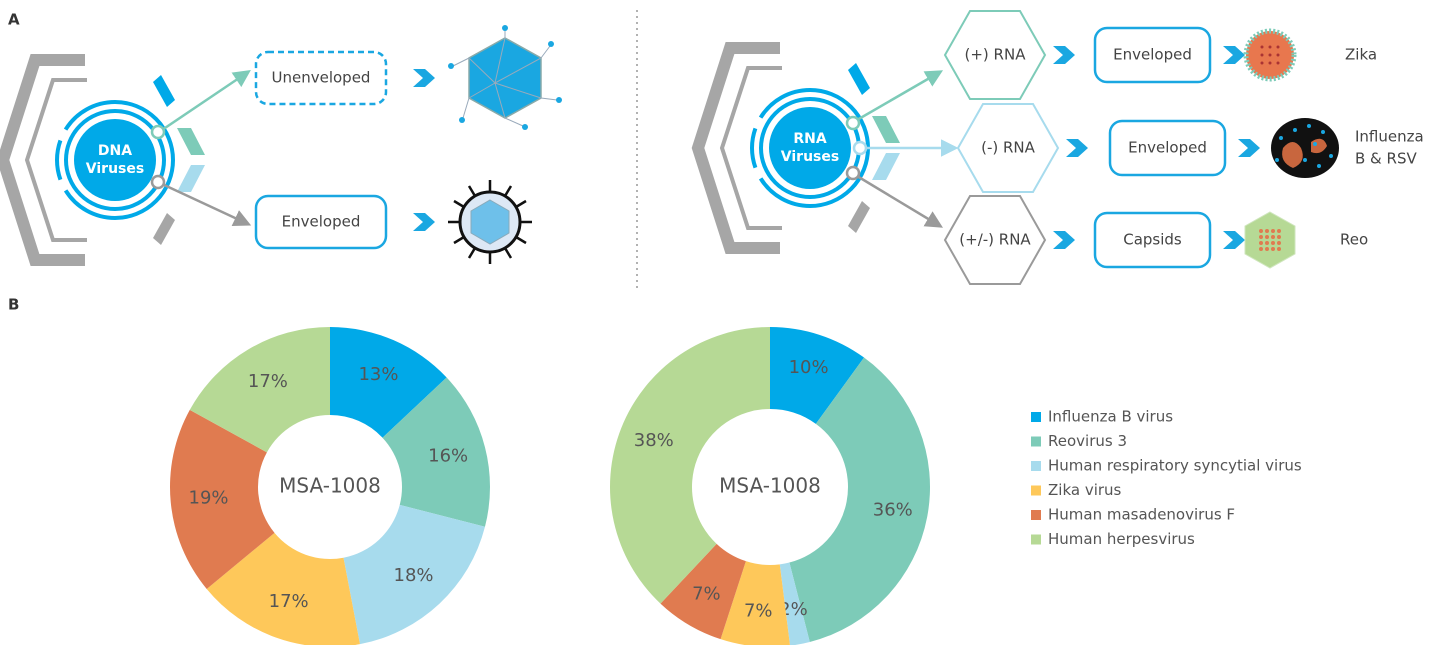 The width and height of the screenshot is (1430, 645). Describe the element at coordinates (809, 367) in the screenshot. I see `slice-label: 10%` at that location.